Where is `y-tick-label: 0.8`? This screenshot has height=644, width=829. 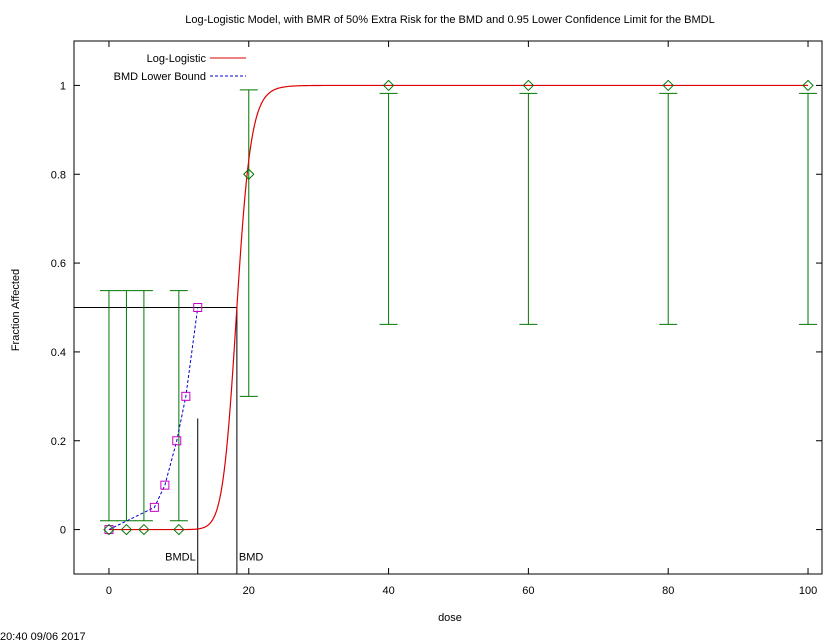
y-tick-label: 0.8 is located at coordinates (58, 175).